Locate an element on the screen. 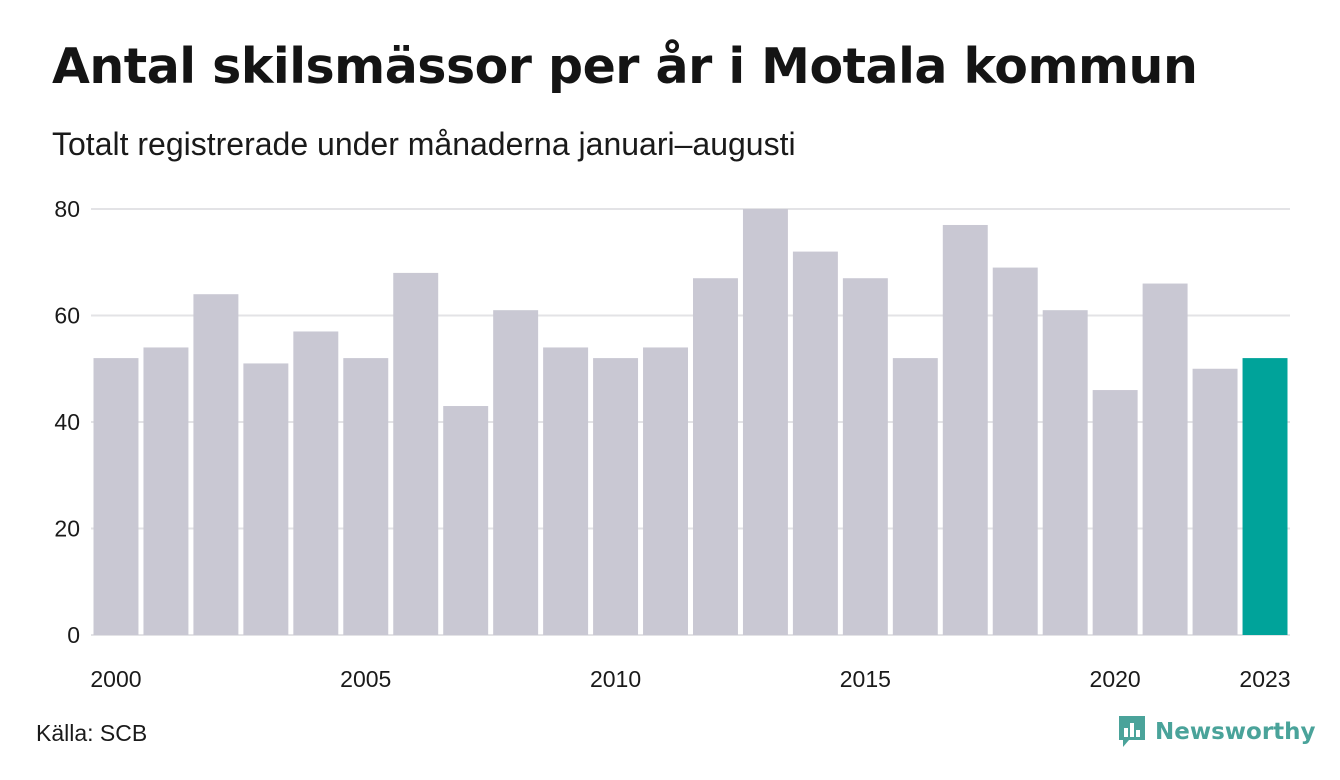 The height and width of the screenshot is (780, 1340). chart-title: Antal skilsmässor per år i Motala kommun is located at coordinates (625, 66).